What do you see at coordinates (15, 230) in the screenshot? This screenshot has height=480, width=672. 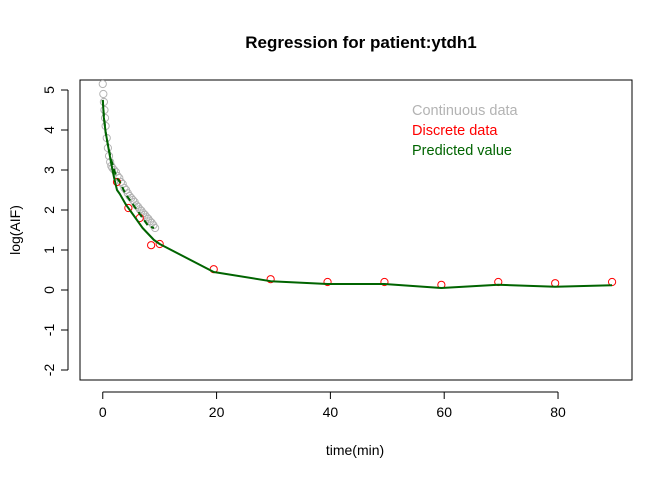 I see `y-axis-label: log(AIF)` at bounding box center [15, 230].